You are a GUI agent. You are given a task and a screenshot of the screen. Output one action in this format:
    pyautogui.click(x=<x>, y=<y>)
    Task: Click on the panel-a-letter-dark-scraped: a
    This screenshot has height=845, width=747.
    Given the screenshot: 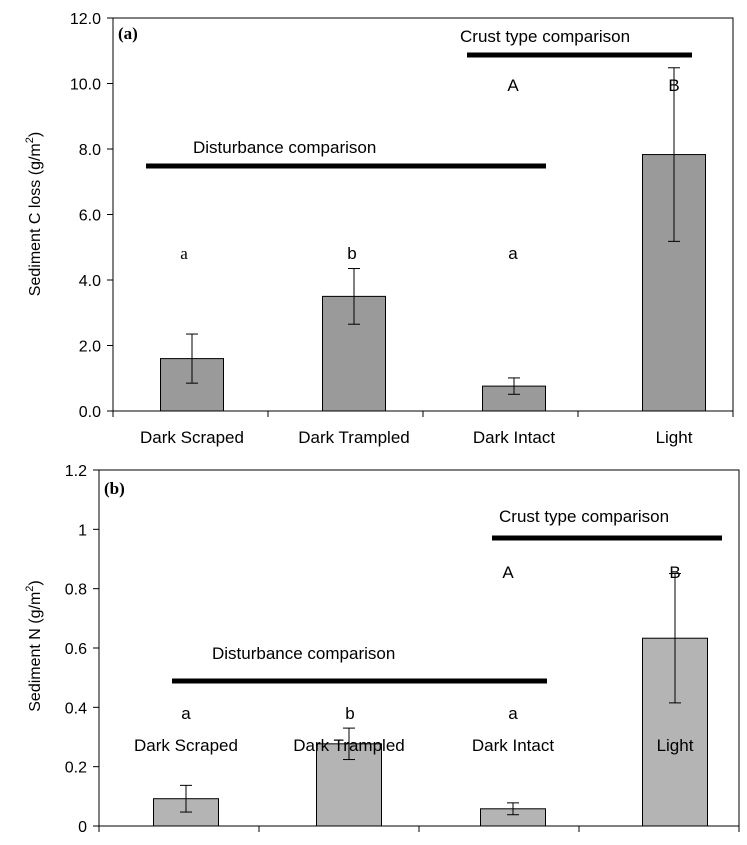 What is the action you would take?
    pyautogui.click(x=184, y=253)
    